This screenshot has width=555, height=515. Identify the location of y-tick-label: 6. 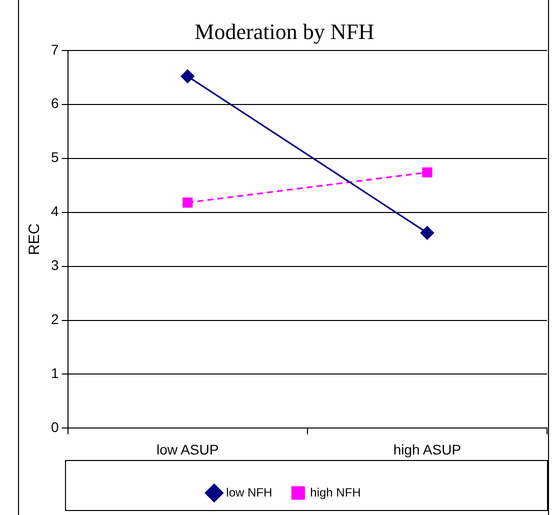
(54, 103).